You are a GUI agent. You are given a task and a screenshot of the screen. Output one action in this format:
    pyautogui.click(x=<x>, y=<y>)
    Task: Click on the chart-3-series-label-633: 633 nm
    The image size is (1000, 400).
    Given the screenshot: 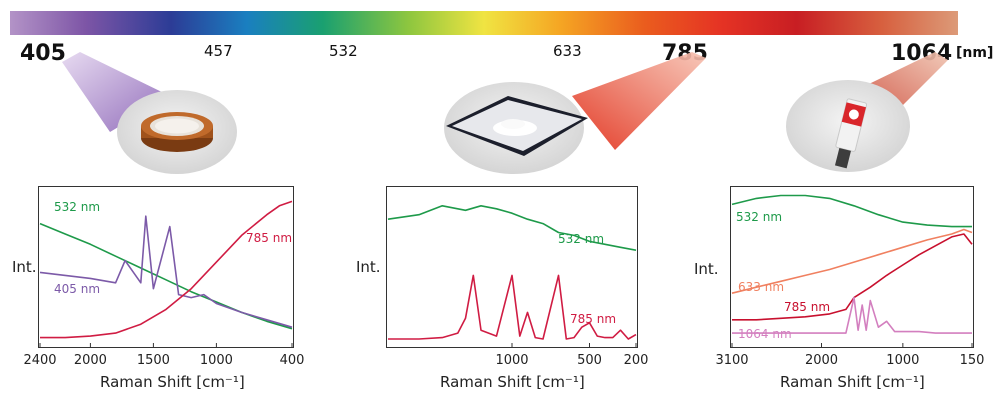 What is the action you would take?
    pyautogui.click(x=761, y=287)
    